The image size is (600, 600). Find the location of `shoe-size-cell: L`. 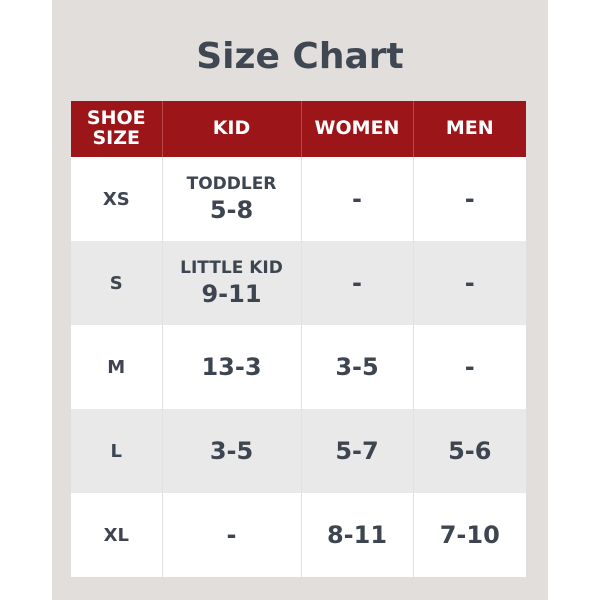

shoe-size-cell: L is located at coordinates (117, 451).